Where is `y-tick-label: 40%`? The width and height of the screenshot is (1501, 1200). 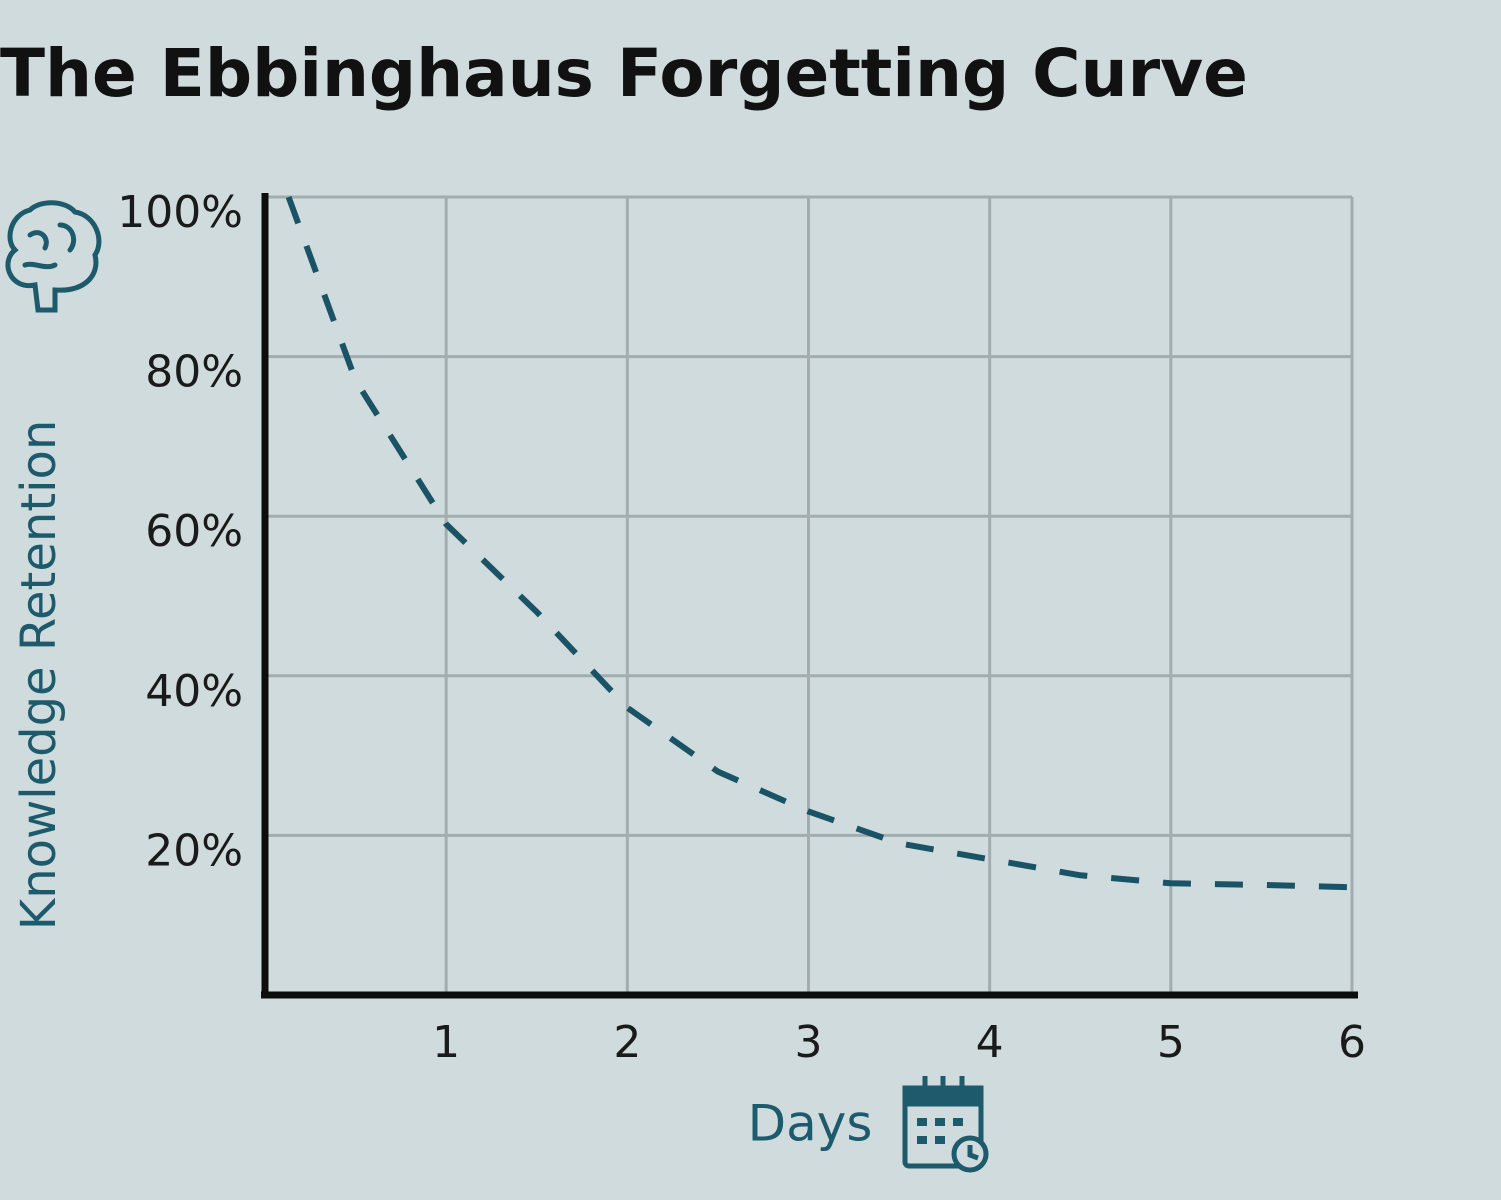 y-tick-label: 40% is located at coordinates (194, 691).